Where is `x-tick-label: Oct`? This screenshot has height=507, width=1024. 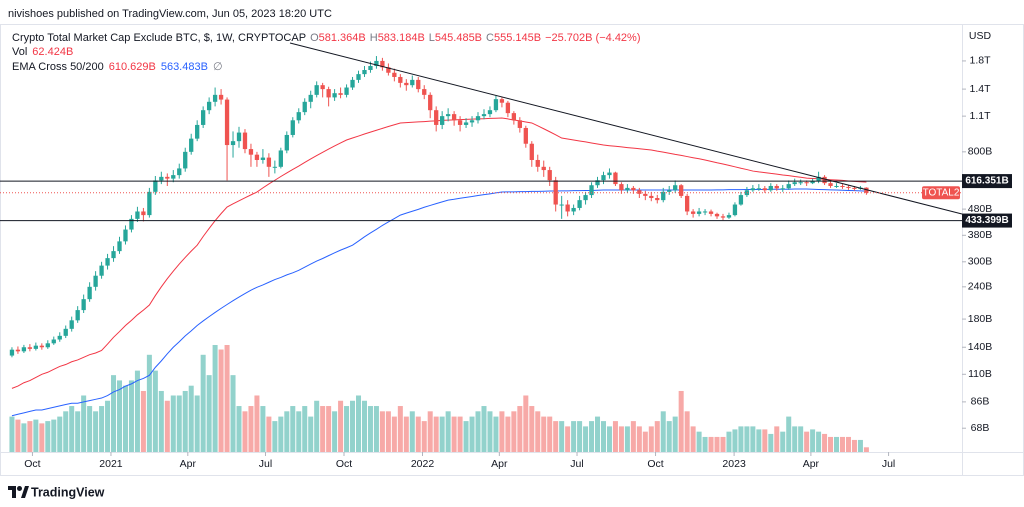
x-tick-label: Oct is located at coordinates (655, 464).